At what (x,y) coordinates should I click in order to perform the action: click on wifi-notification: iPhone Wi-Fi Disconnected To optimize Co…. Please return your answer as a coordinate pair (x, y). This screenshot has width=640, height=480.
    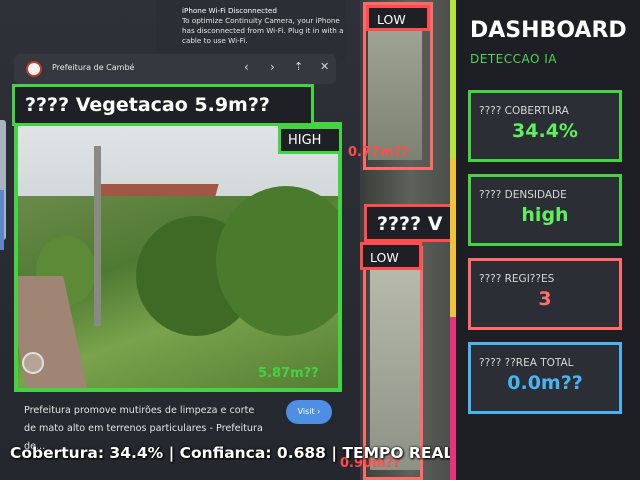
    Looking at the image, I should click on (251, 32).